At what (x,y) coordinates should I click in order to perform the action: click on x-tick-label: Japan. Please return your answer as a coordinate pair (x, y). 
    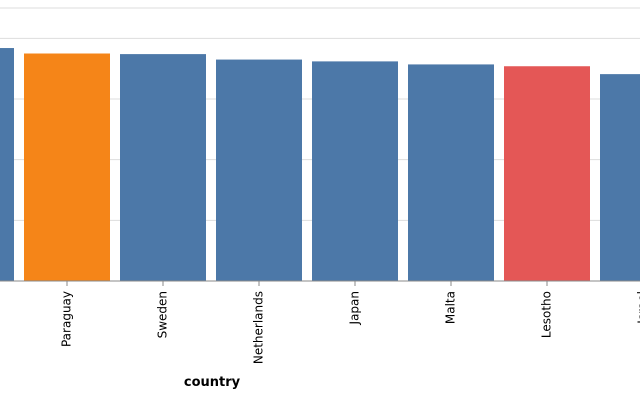
    Looking at the image, I should click on (355, 308).